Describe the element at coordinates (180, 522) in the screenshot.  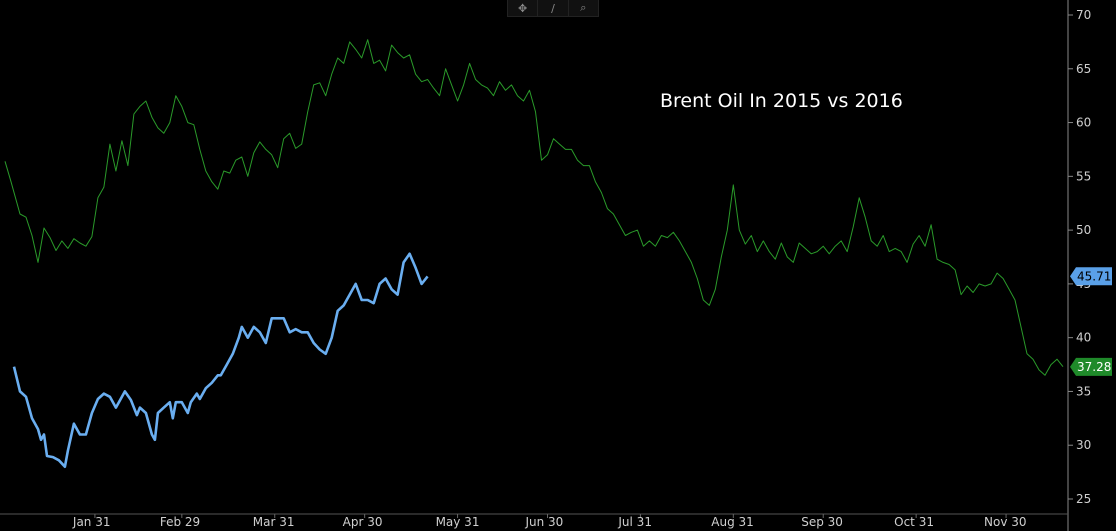
I see `x-tick-label: Feb 29` at that location.